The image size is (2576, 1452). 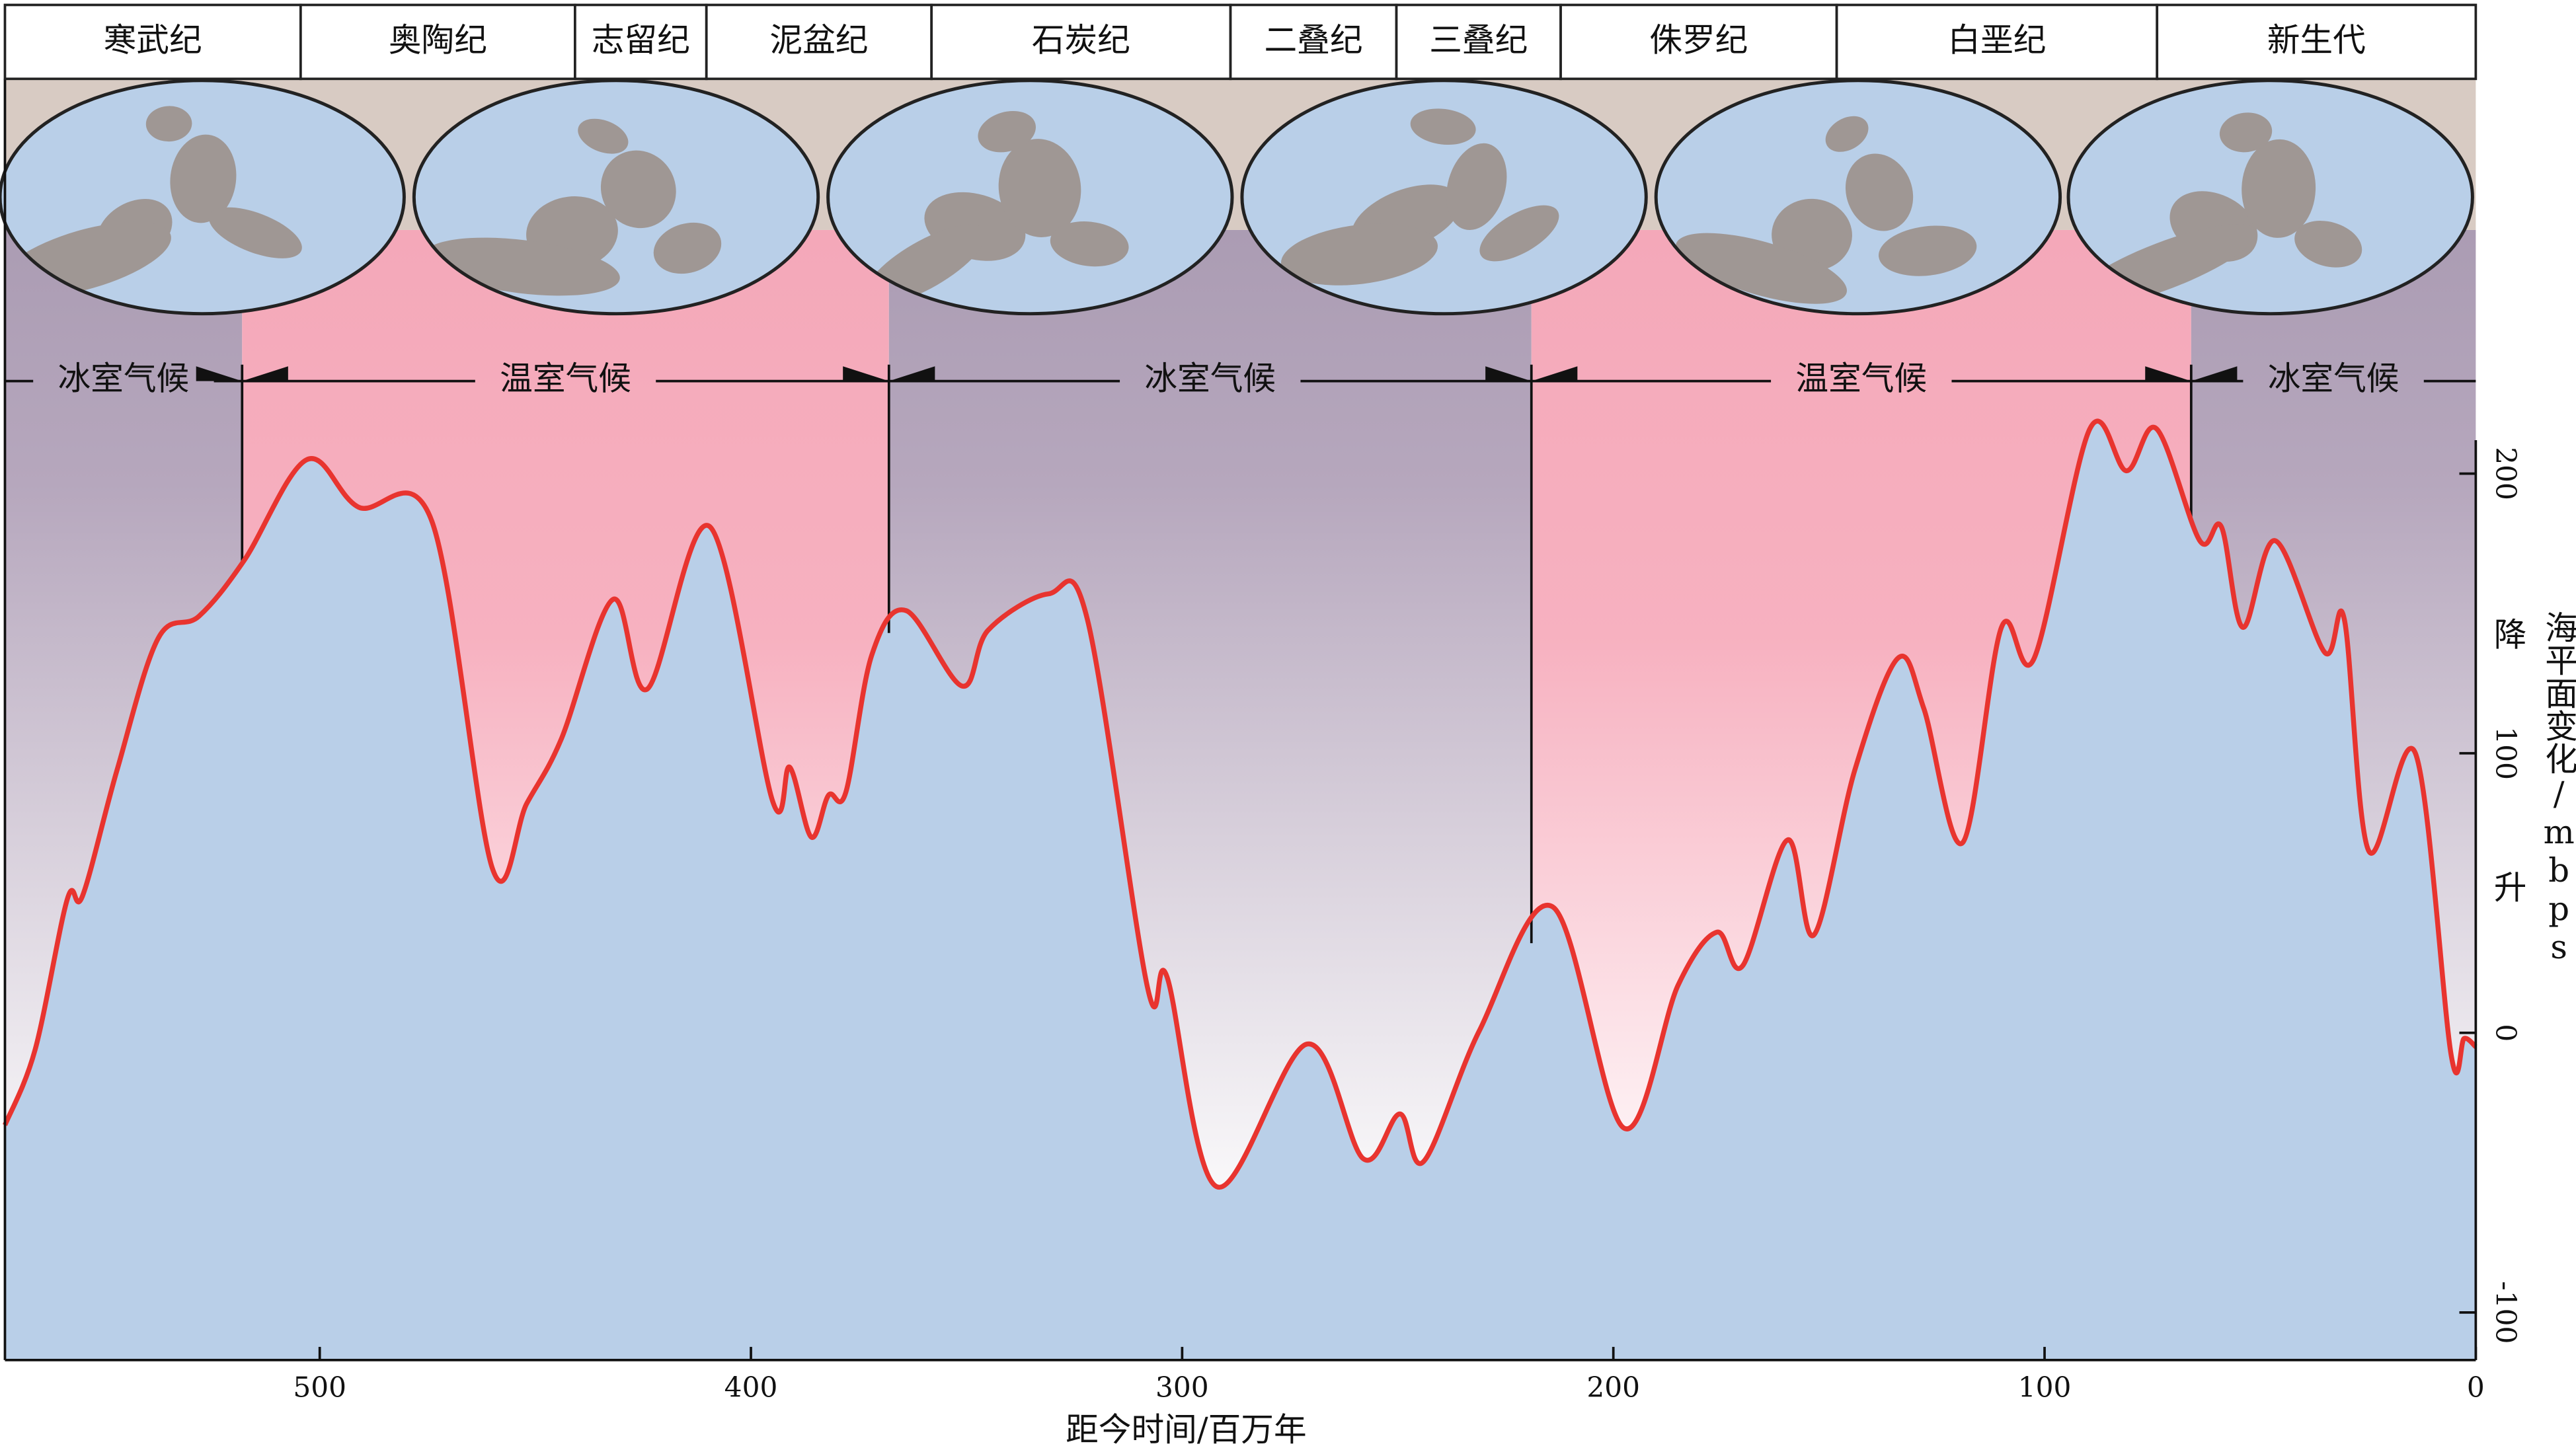 What do you see at coordinates (751, 1387) in the screenshot?
I see `x-tick-label: 400` at bounding box center [751, 1387].